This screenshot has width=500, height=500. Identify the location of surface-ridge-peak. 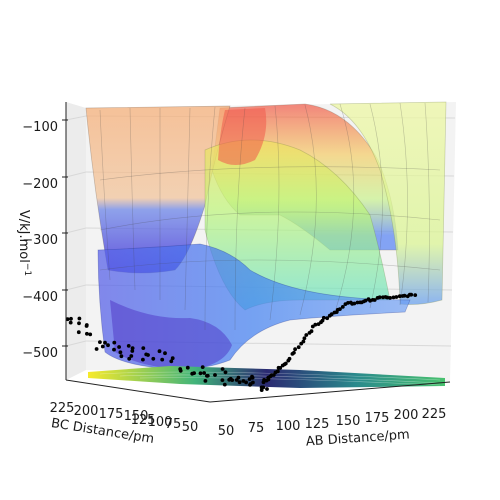
(242, 136).